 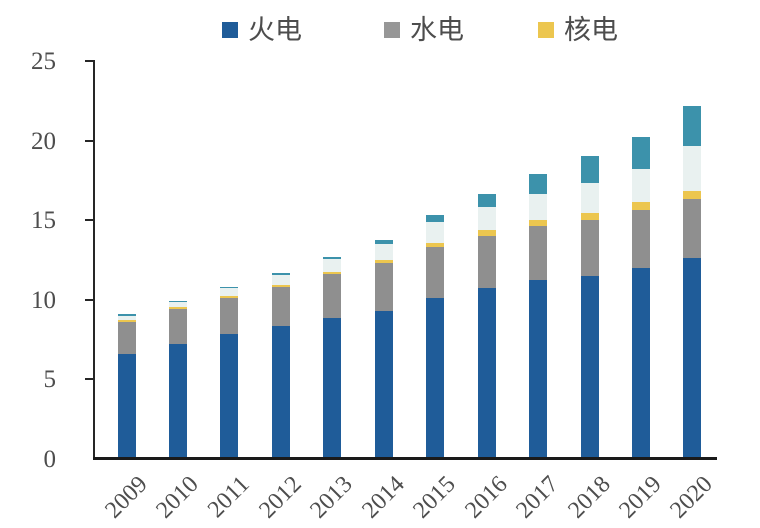 What do you see at coordinates (332, 272) in the screenshot?
I see `bar-segment-nuclear-2013` at bounding box center [332, 272].